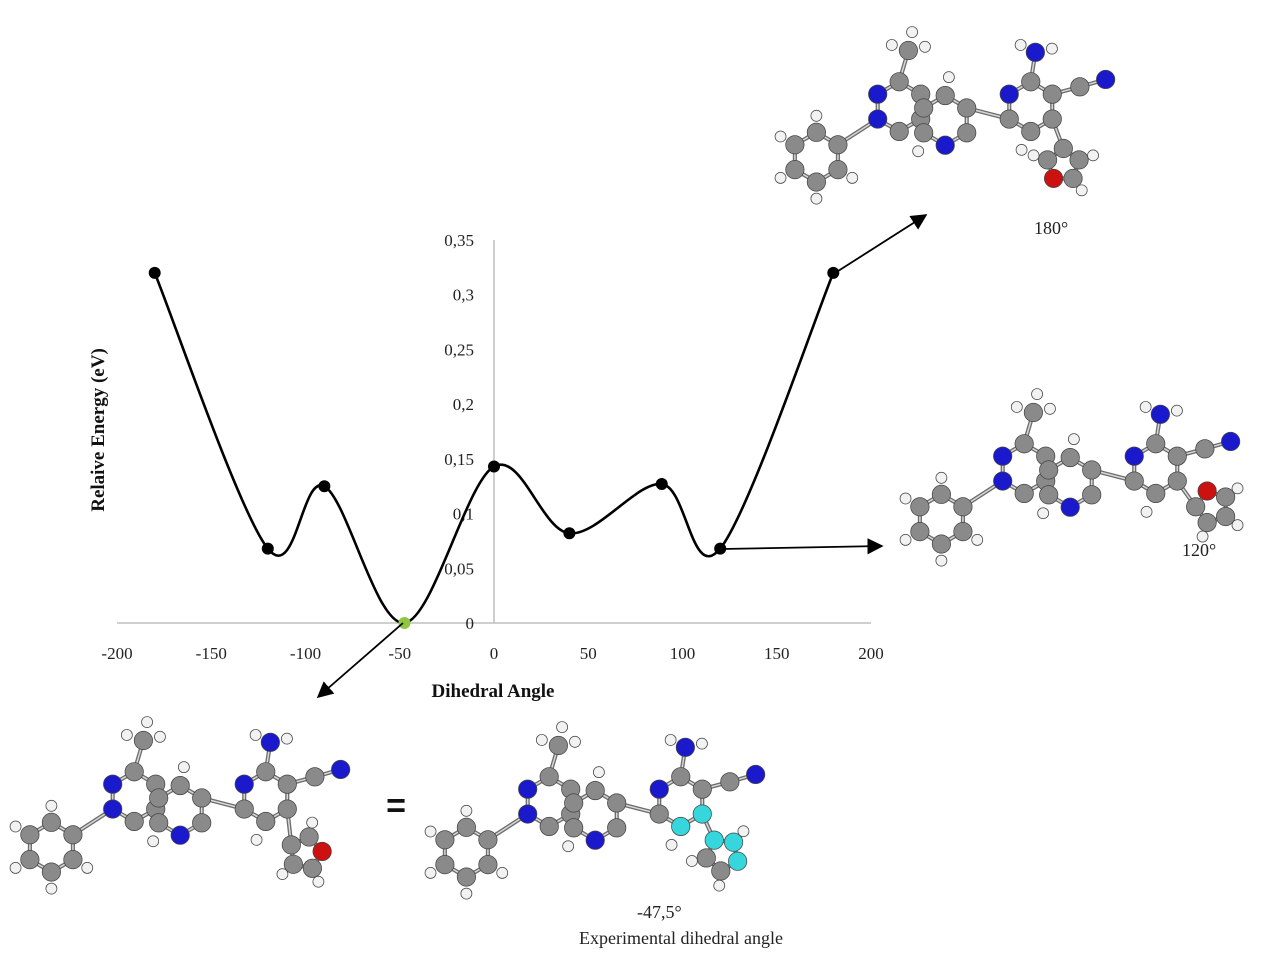  What do you see at coordinates (470, 623) in the screenshot?
I see `y-tick-label: 0` at bounding box center [470, 623].